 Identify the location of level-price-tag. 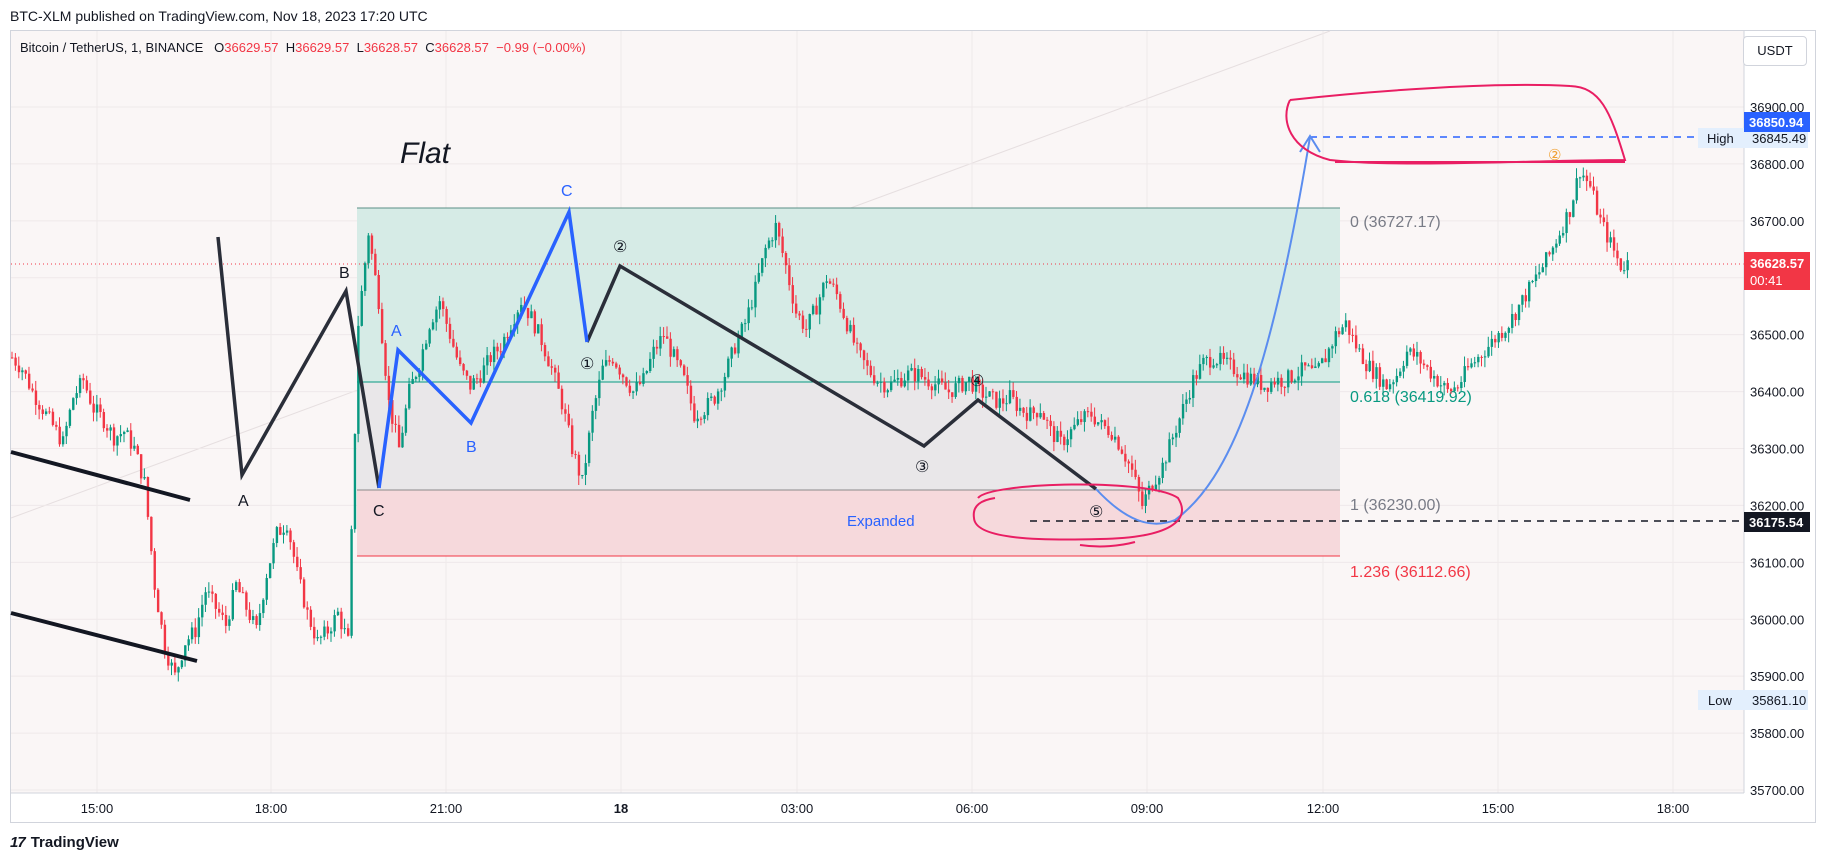
(1777, 522).